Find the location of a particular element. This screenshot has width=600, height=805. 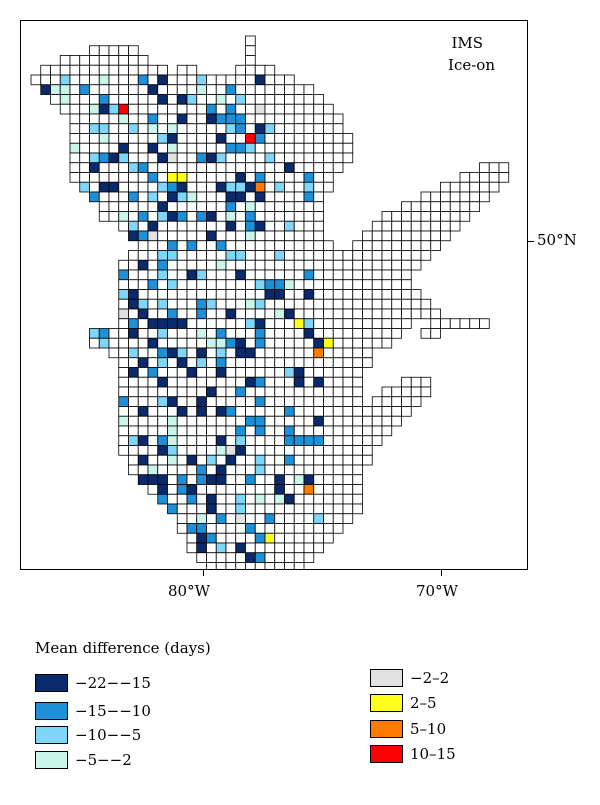

legend-swatch is located at coordinates (386, 678).